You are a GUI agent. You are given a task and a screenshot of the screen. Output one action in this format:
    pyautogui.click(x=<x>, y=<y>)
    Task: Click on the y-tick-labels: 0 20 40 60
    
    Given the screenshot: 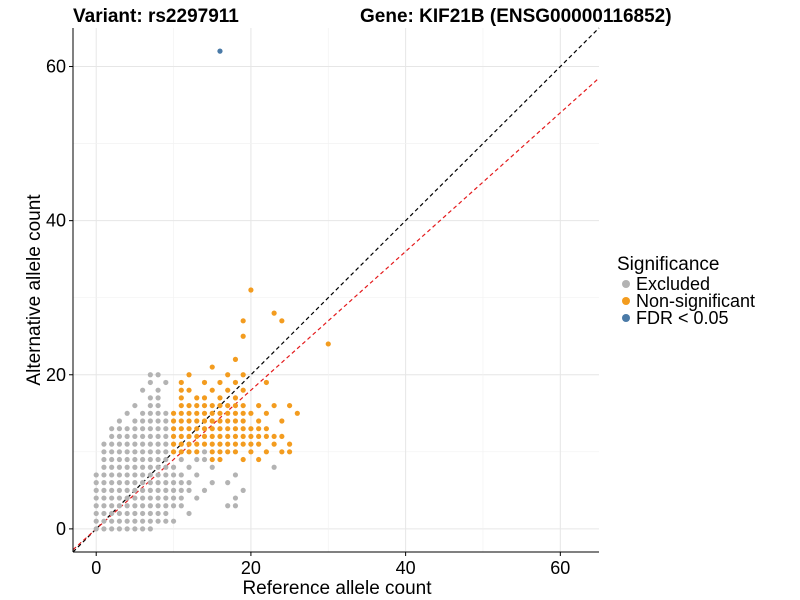 What is the action you would take?
    pyautogui.click(x=56, y=298)
    